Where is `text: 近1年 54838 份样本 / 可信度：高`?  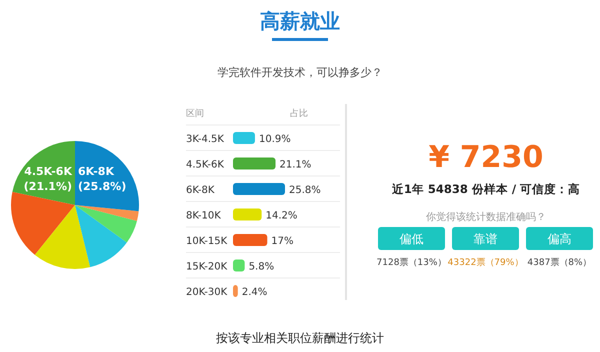
text: 近1年 54838 份样本 / 可信度：高 is located at coordinates (485, 189).